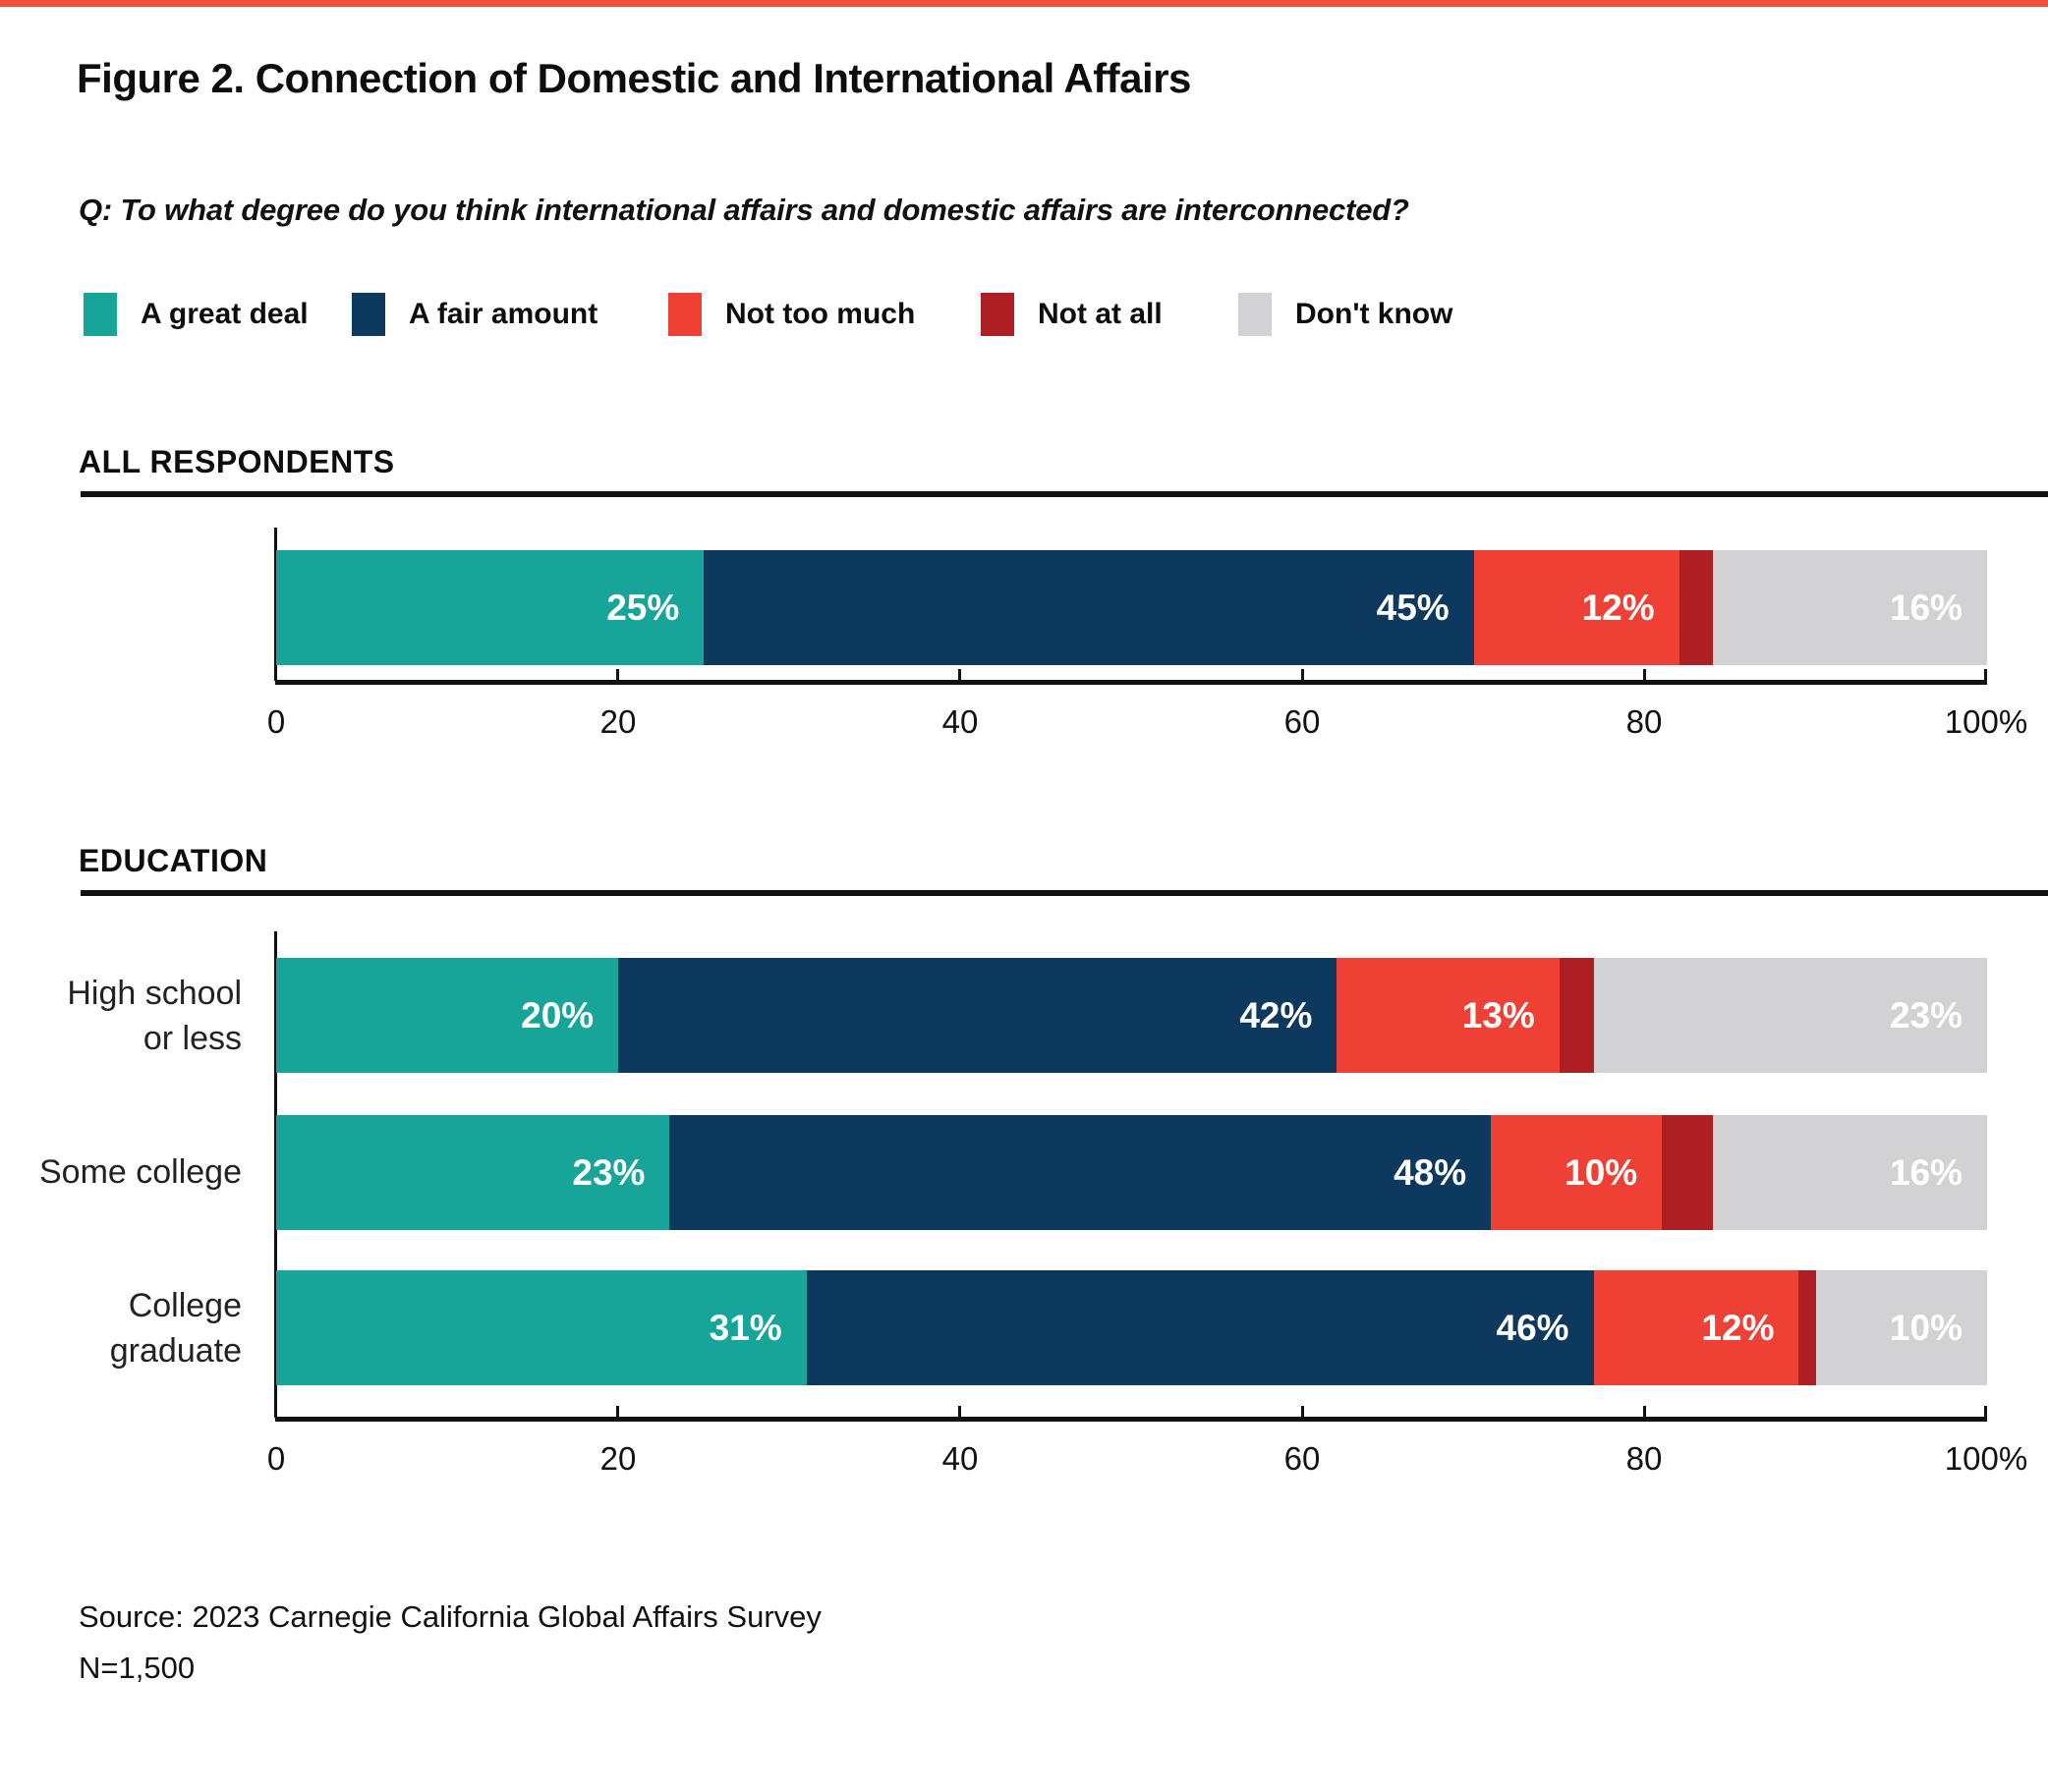 This screenshot has height=1792, width=2048. What do you see at coordinates (154, 1016) in the screenshot?
I see `category-label-high-school-or-less: High school or less` at bounding box center [154, 1016].